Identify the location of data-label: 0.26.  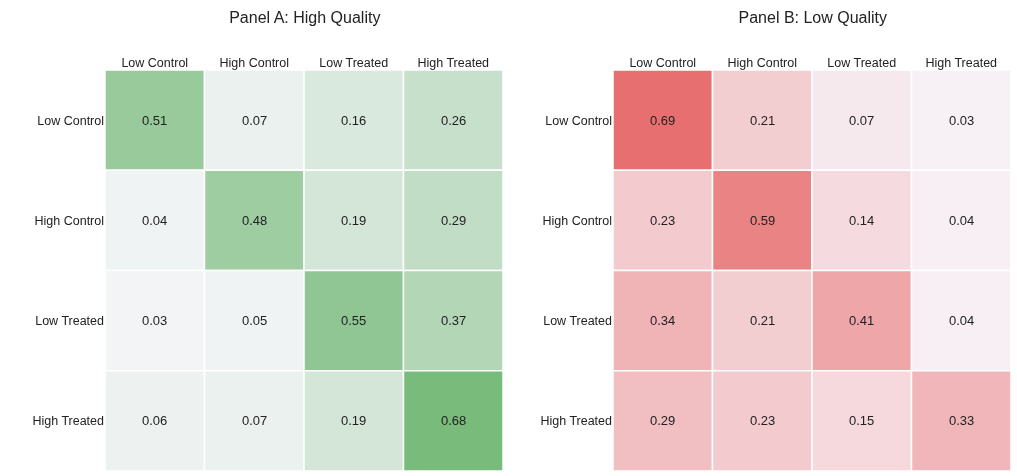
(454, 120).